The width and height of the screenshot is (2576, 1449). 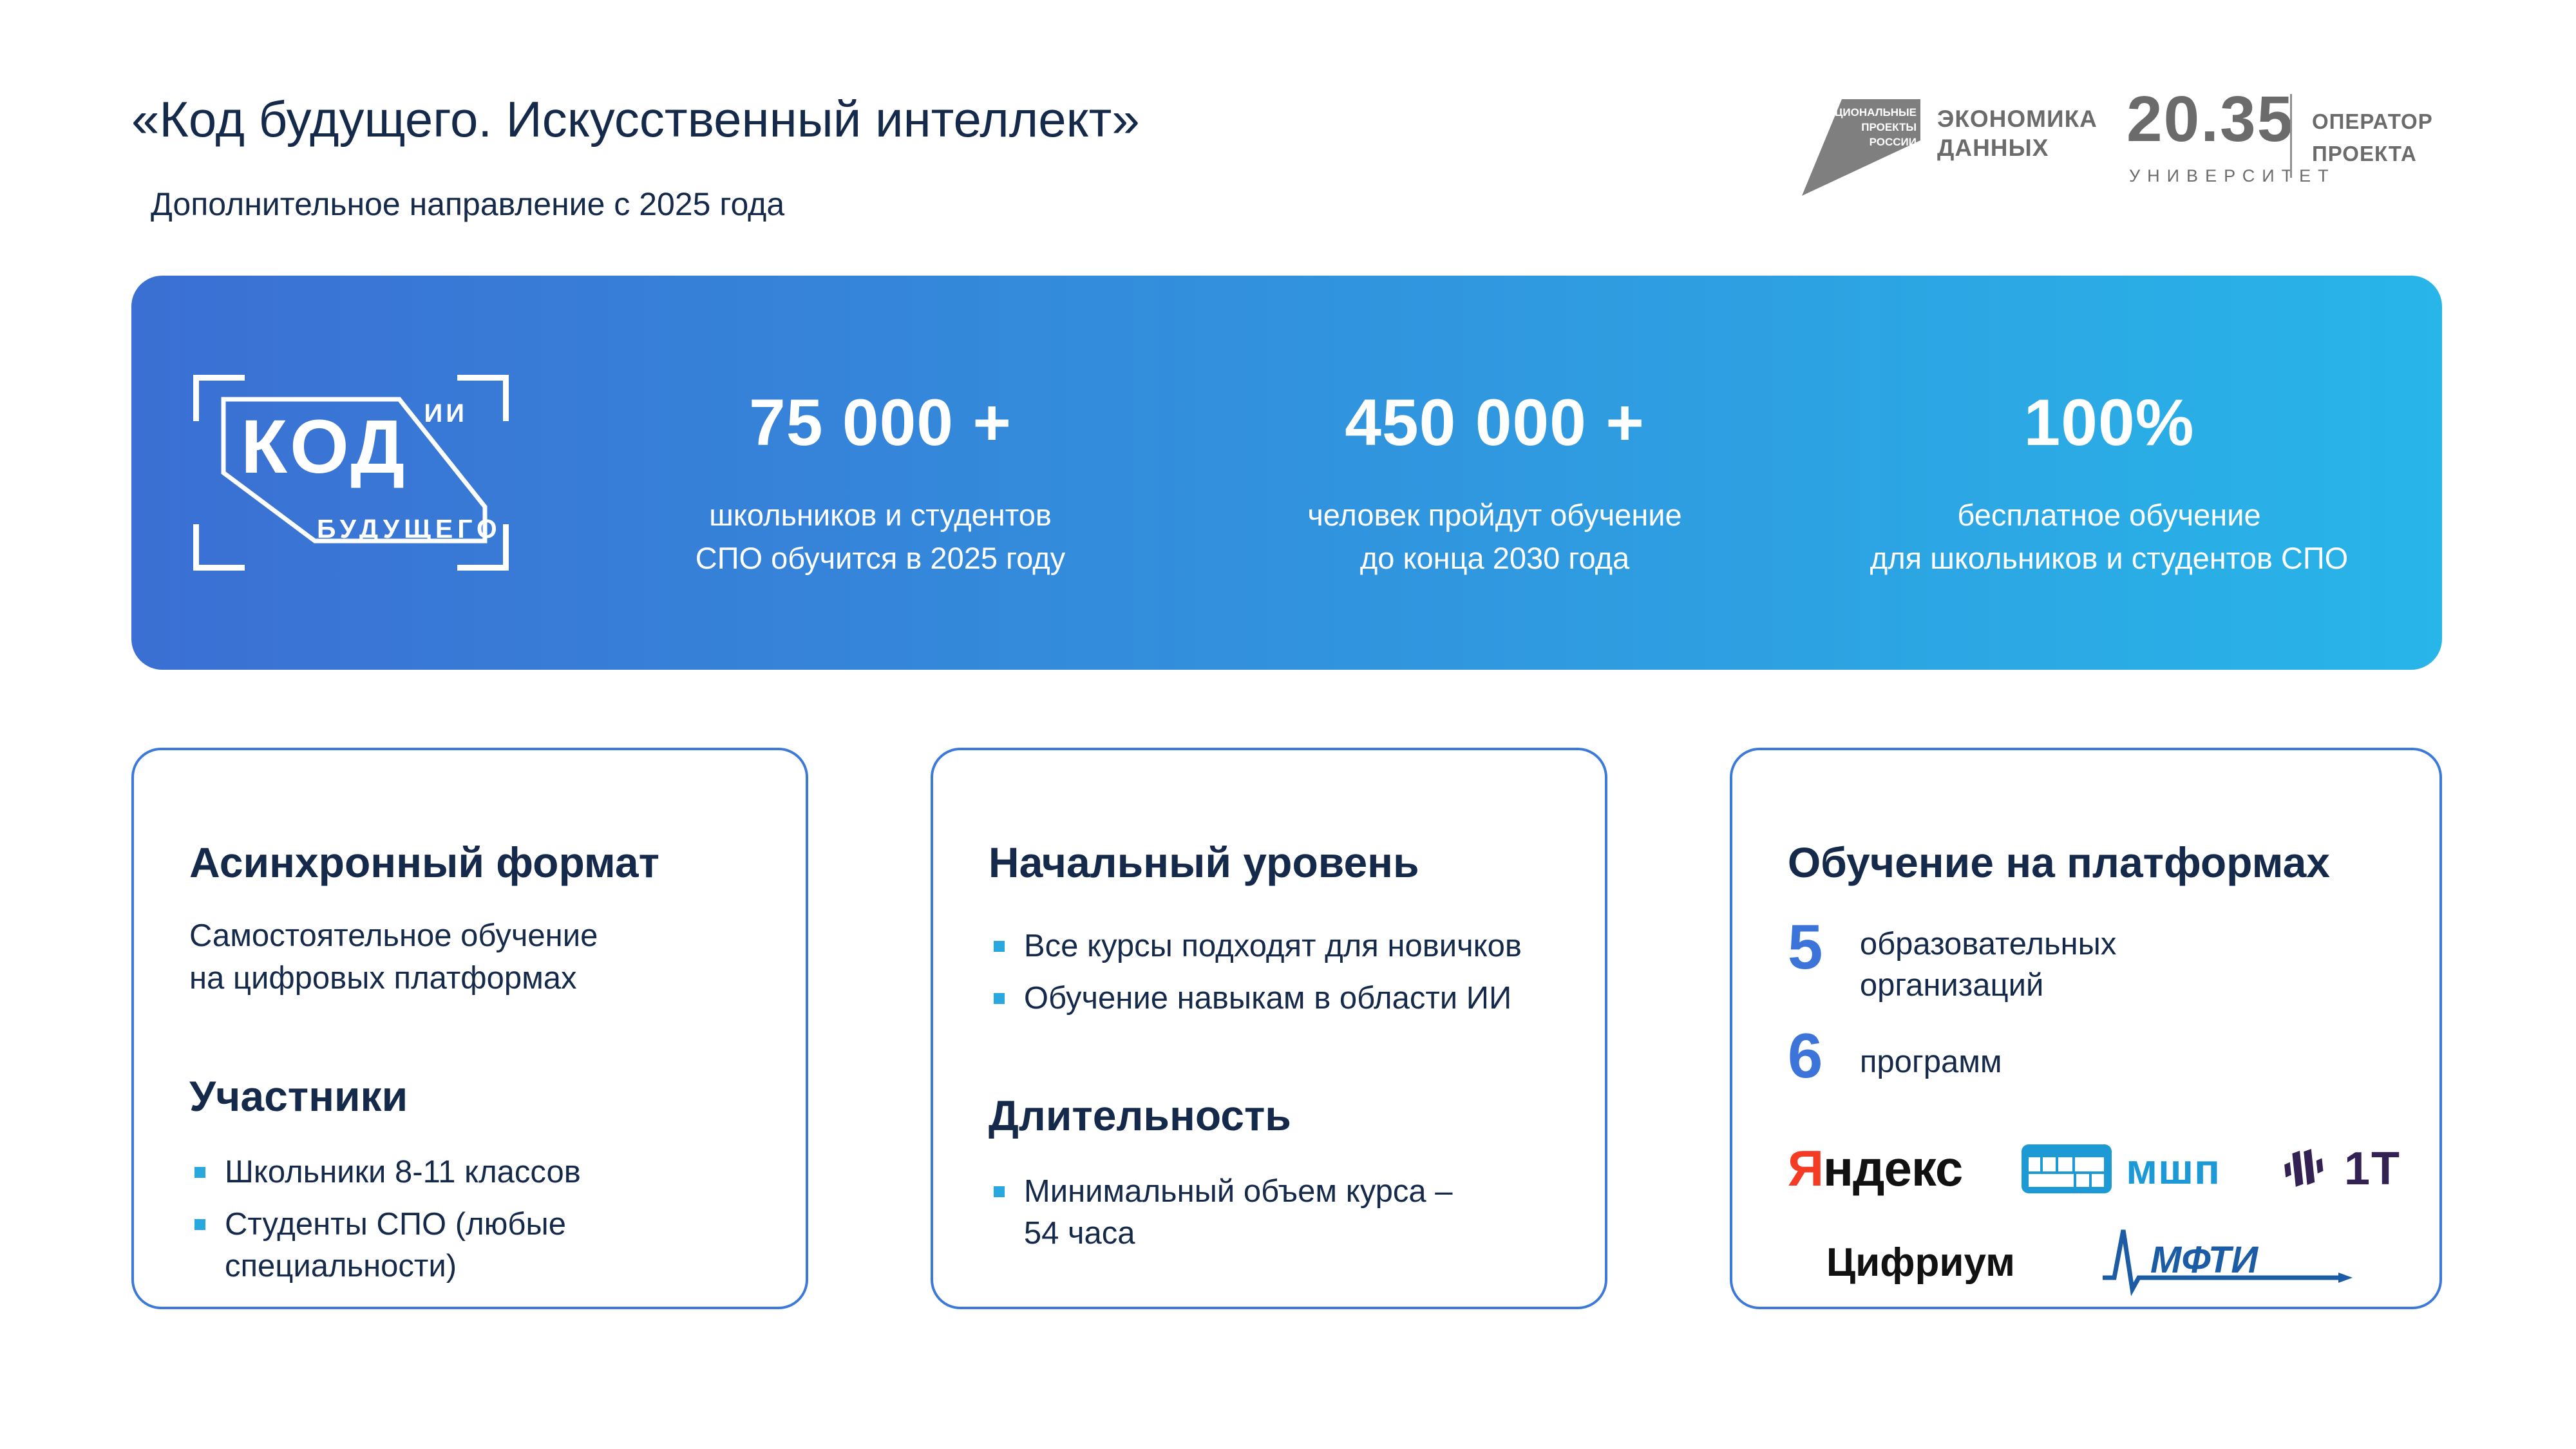 What do you see at coordinates (1805, 1056) in the screenshot?
I see `programs-count: 6` at bounding box center [1805, 1056].